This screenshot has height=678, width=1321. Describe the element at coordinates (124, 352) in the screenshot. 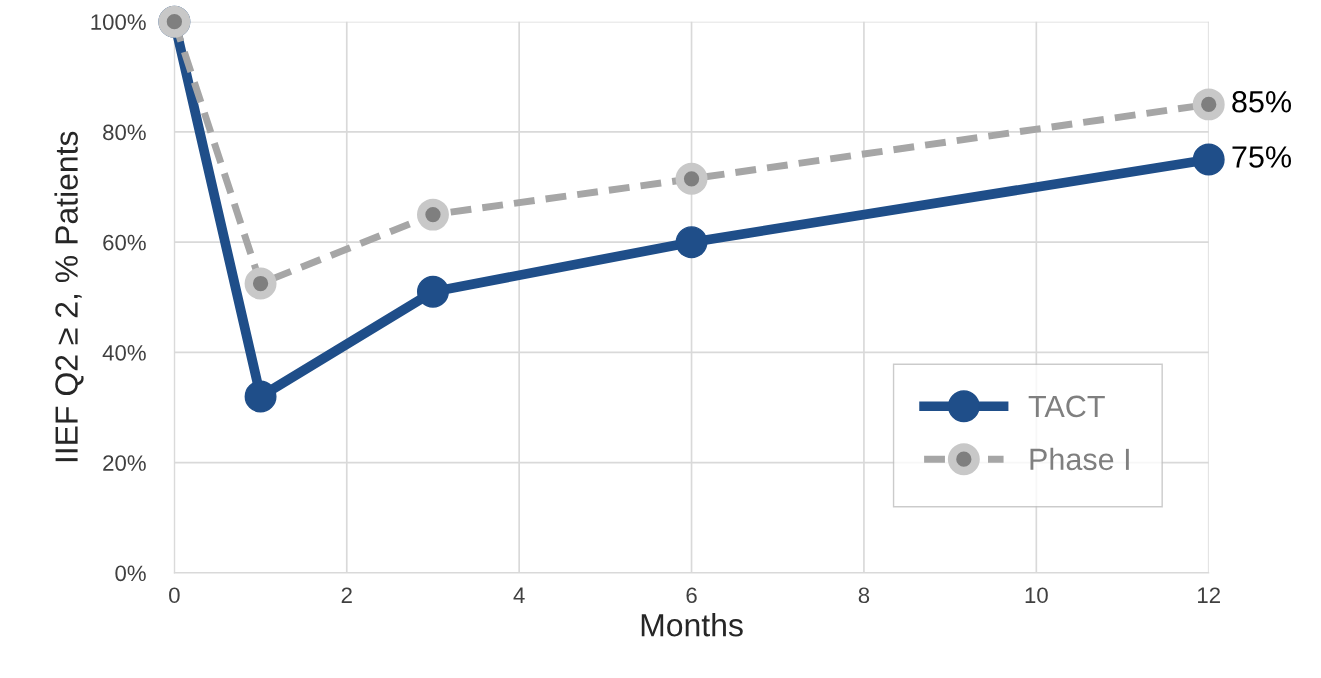

I see `y-tick-label: 40%` at that location.